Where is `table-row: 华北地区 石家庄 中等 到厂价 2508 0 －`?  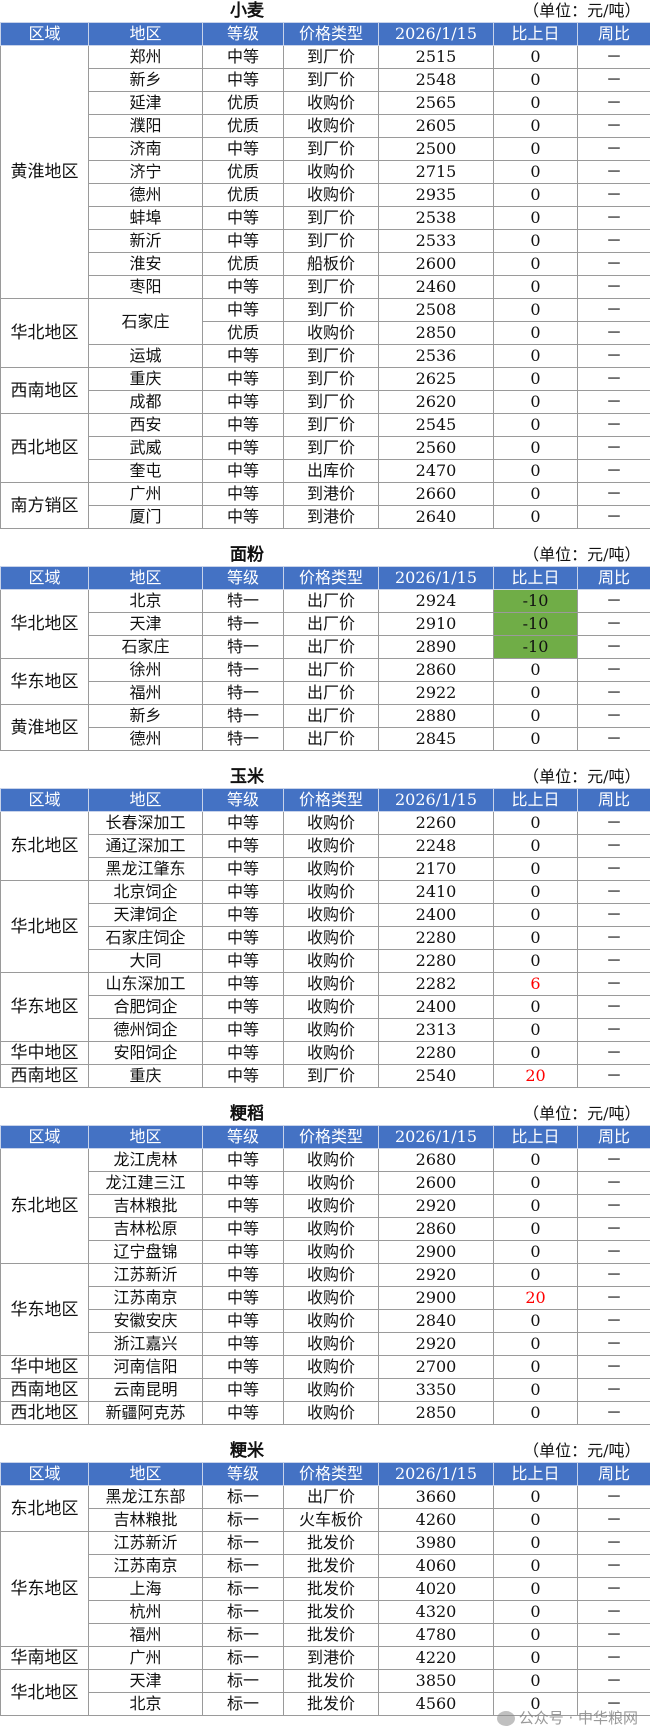
table-row: 华北地区 石家庄 中等 到厂价 2508 0 － is located at coordinates (325, 333).